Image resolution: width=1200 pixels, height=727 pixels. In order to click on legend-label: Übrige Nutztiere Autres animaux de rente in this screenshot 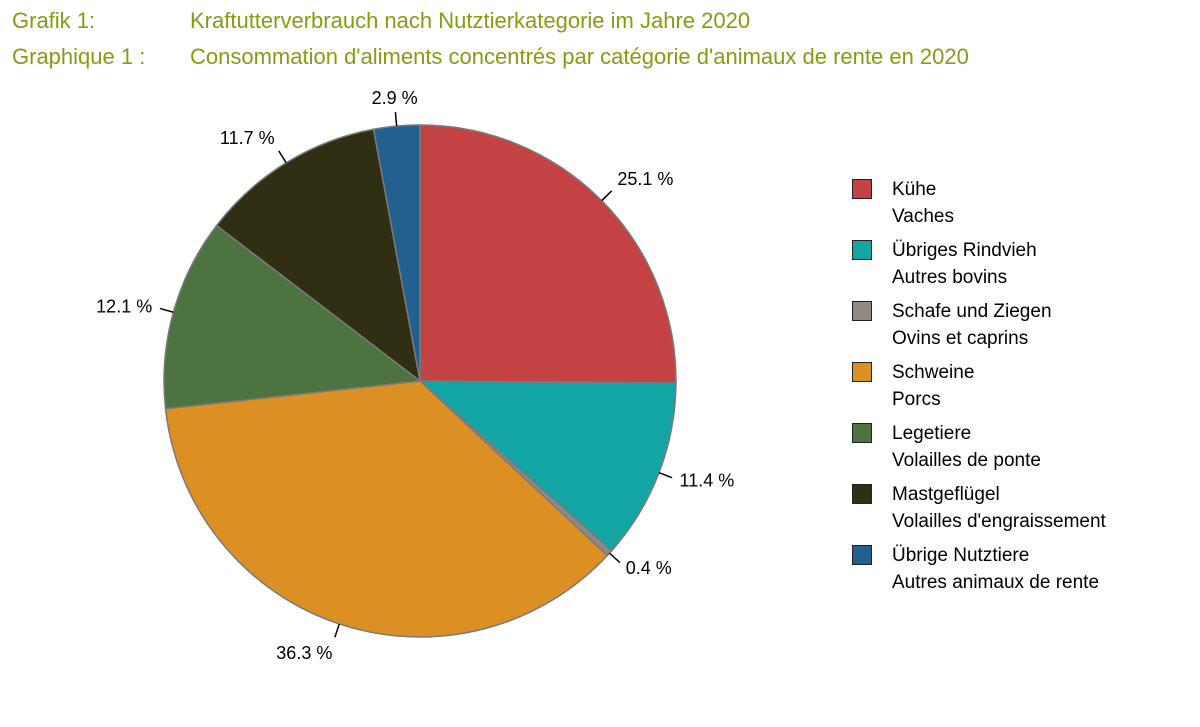, I will do `click(995, 569)`.